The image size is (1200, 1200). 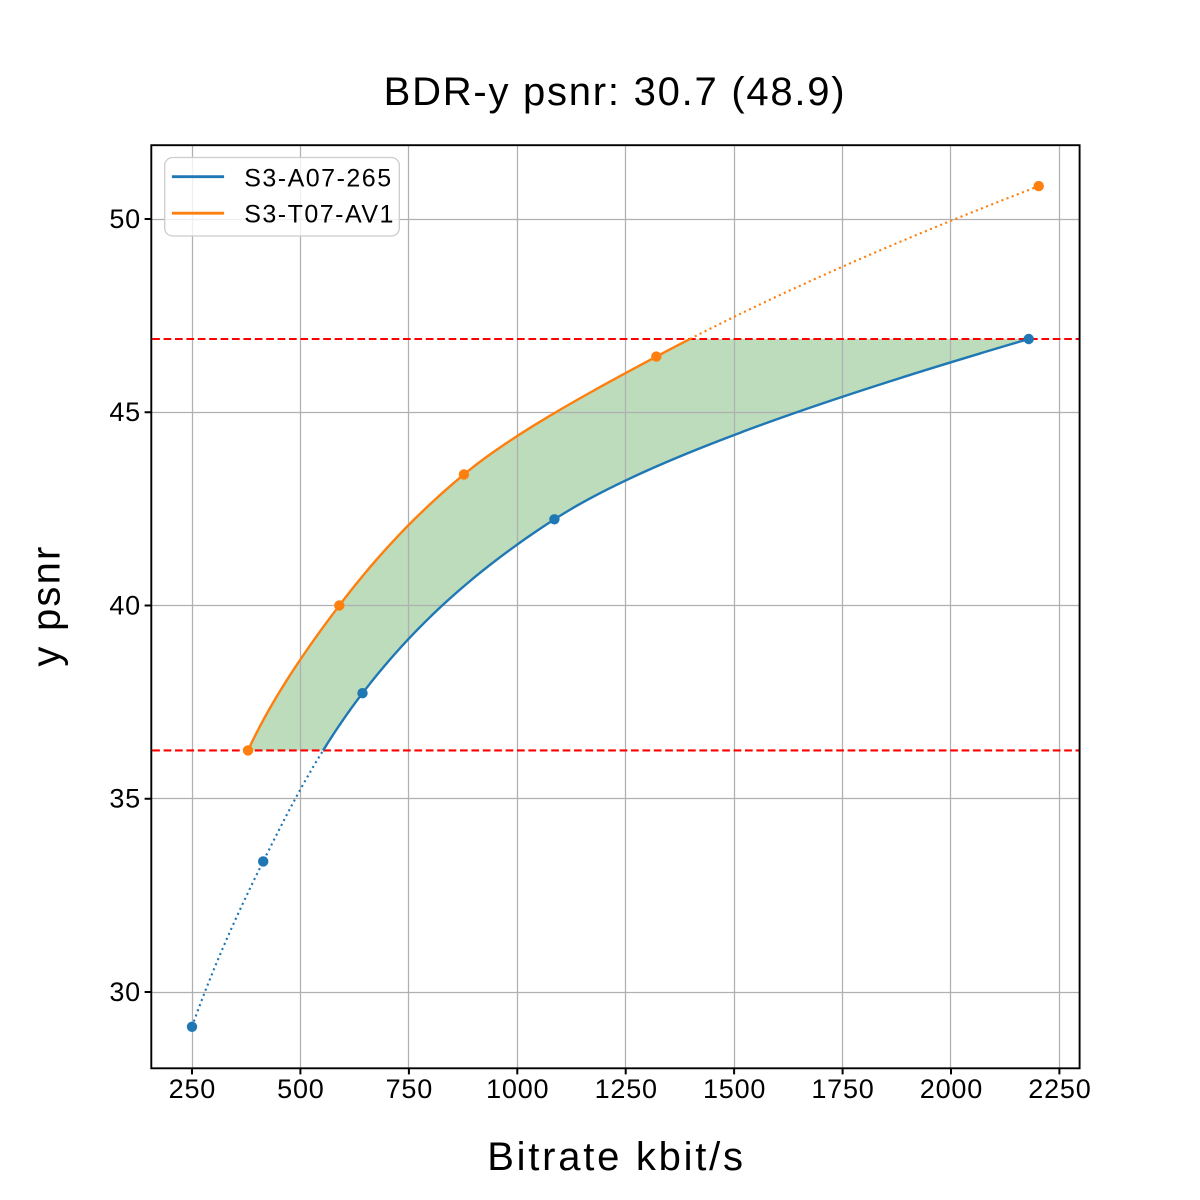 What do you see at coordinates (1059, 1089) in the screenshot?
I see `svg-text: 2250` at bounding box center [1059, 1089].